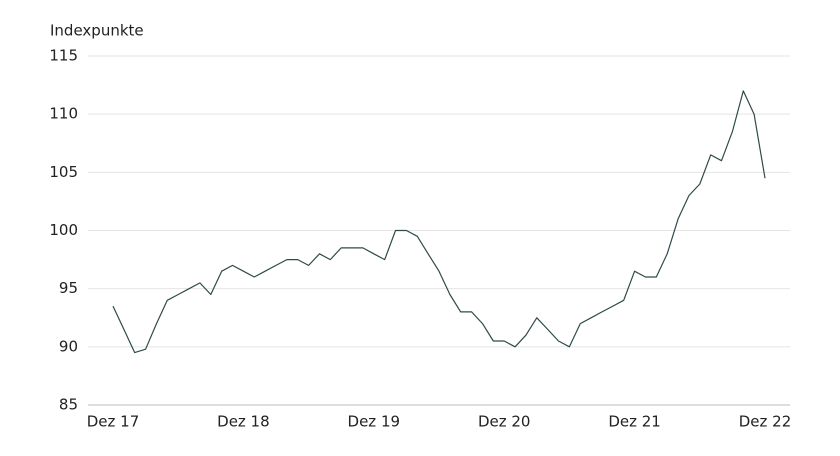  I want to click on x-tick-label: Dez 17, so click(113, 422).